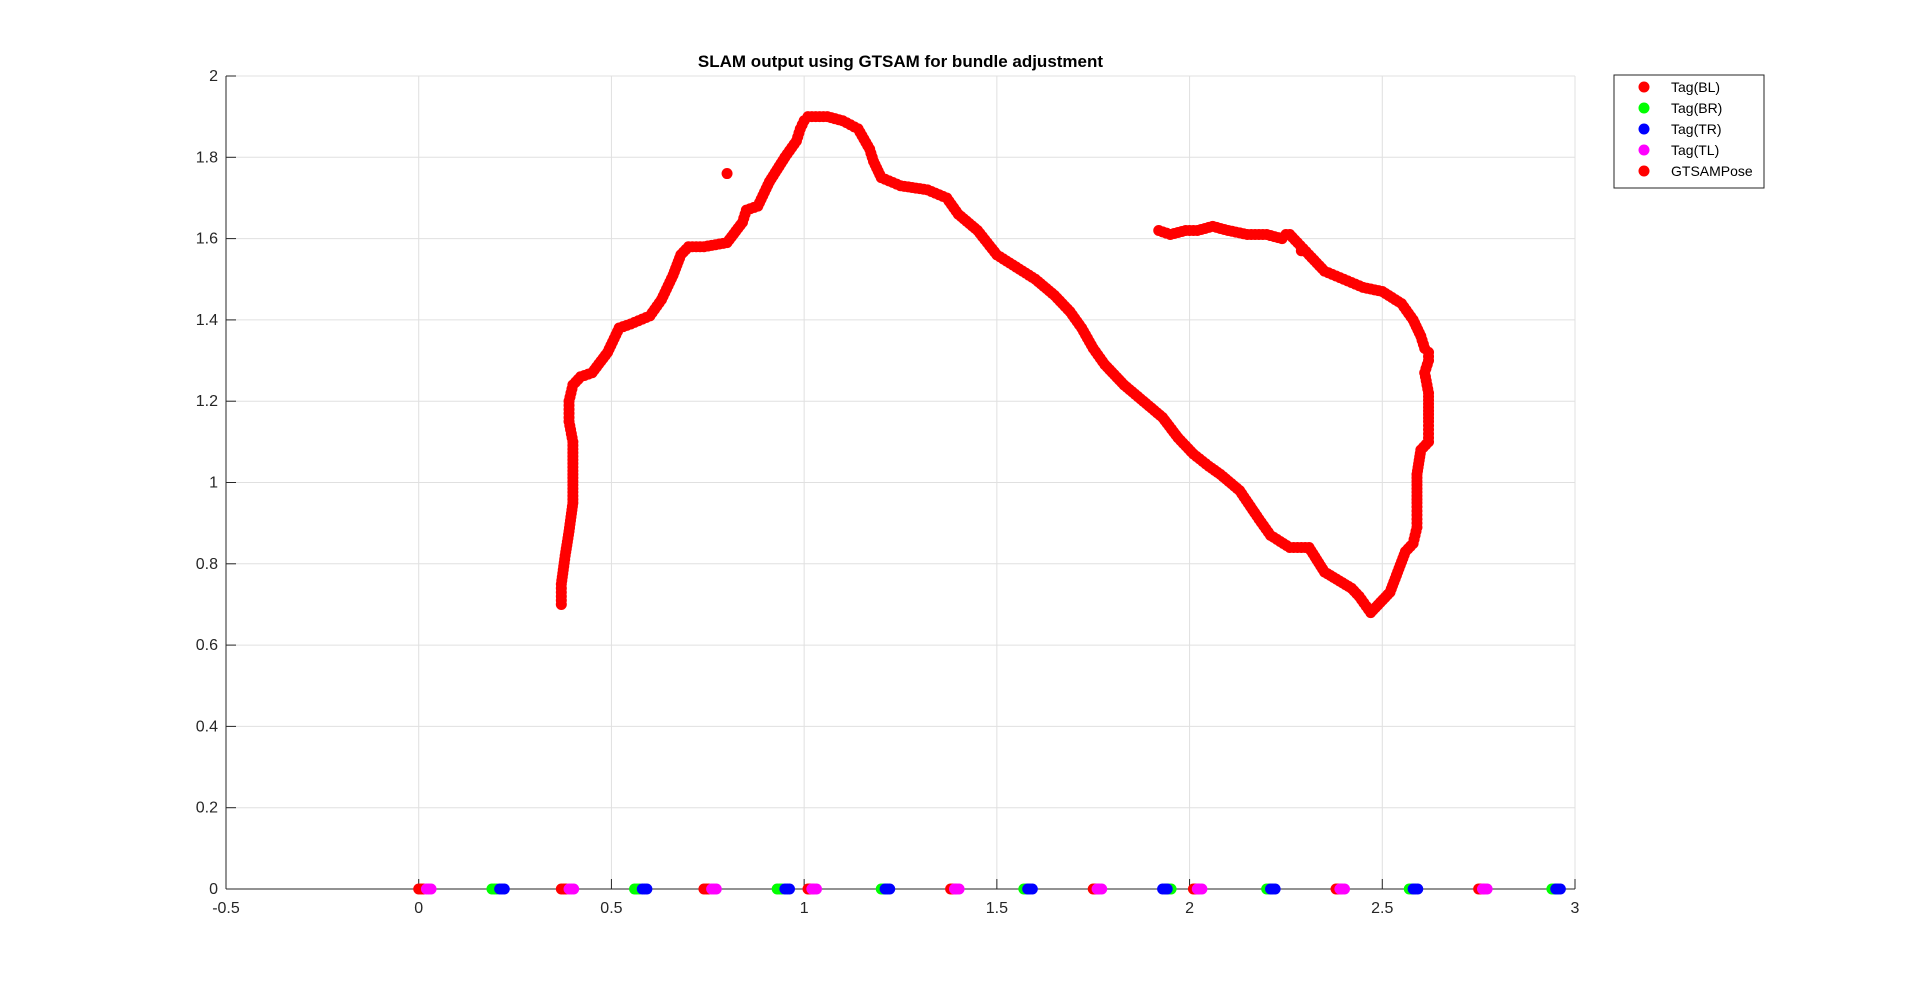  Describe the element at coordinates (418, 908) in the screenshot. I see `x-tick-label-1: 0` at that location.